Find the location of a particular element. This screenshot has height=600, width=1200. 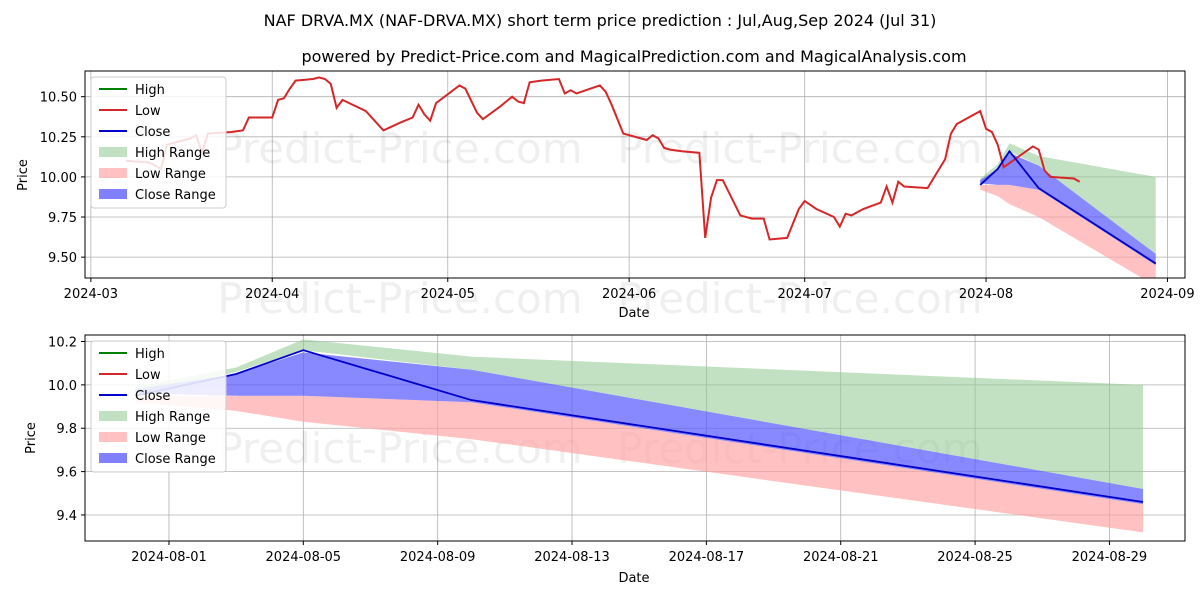

upper-x-axis-label: Date is located at coordinates (633, 313).